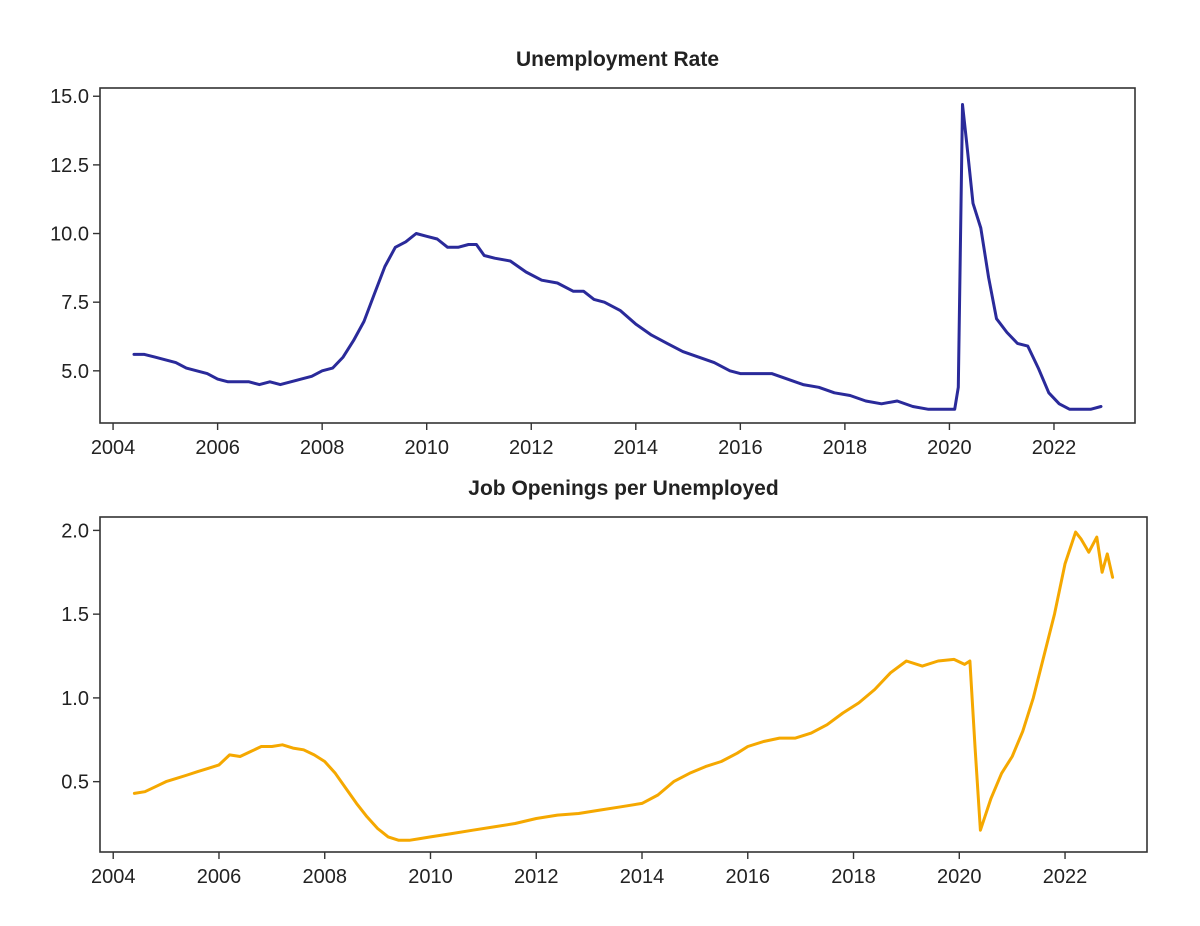 This screenshot has width=1200, height=926. What do you see at coordinates (75, 531) in the screenshot?
I see `y-tick-label: 2.0` at bounding box center [75, 531].